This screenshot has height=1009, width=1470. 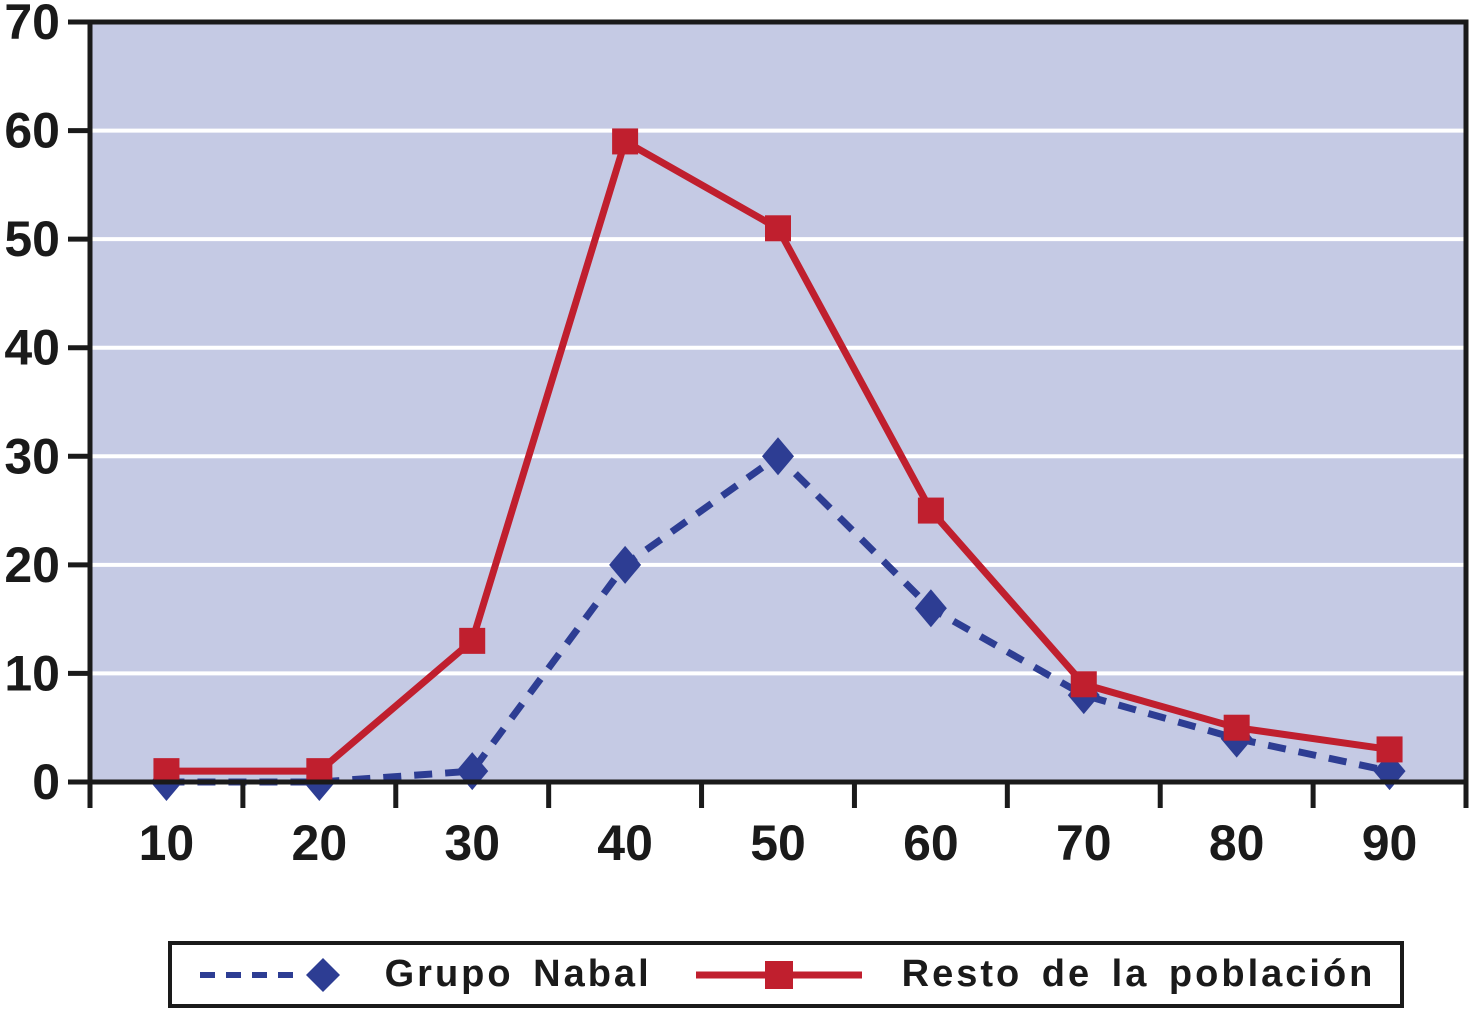 I want to click on legend-item-resto-poblacion: Resto de la población, so click(x=1035, y=975).